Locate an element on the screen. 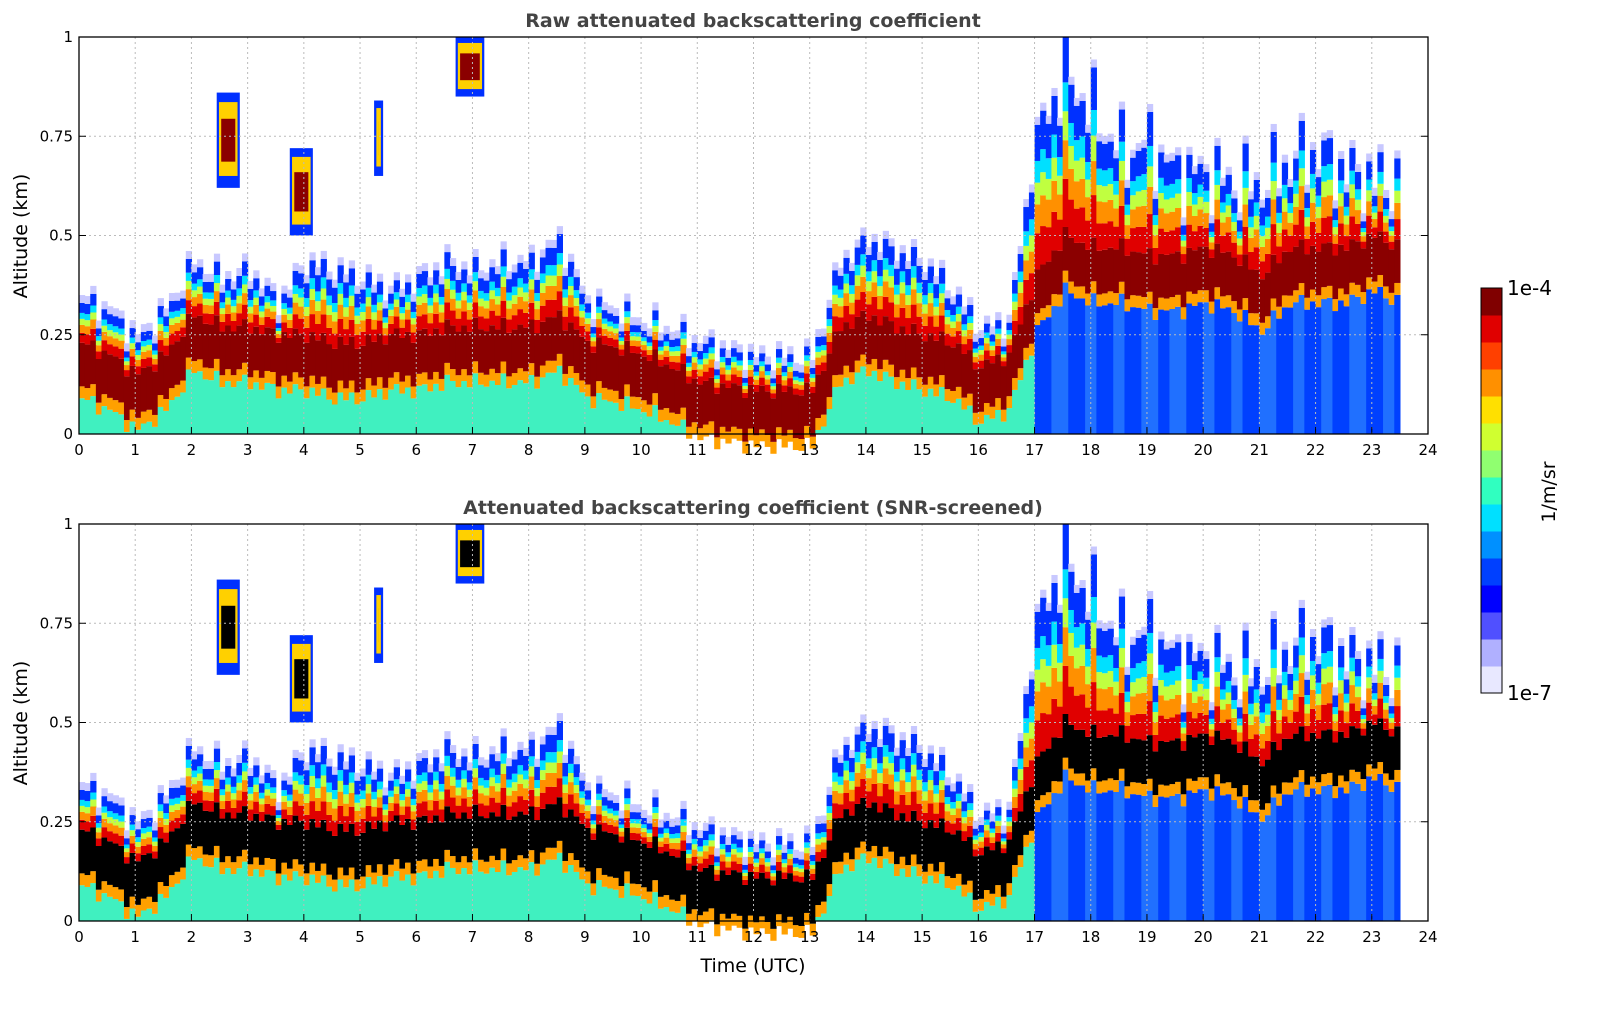 The height and width of the screenshot is (1024, 1621). x-tick-label: 0 is located at coordinates (79, 937).